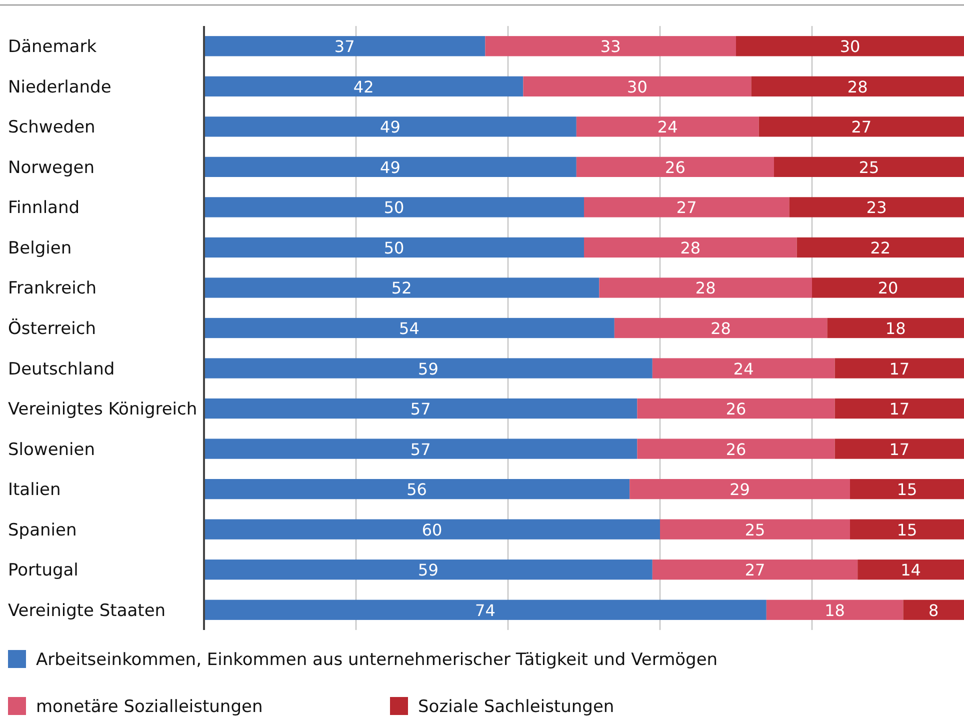 The width and height of the screenshot is (964, 722). What do you see at coordinates (103, 410) in the screenshot?
I see `y-tick-label: Vereinigtes Königreich` at bounding box center [103, 410].